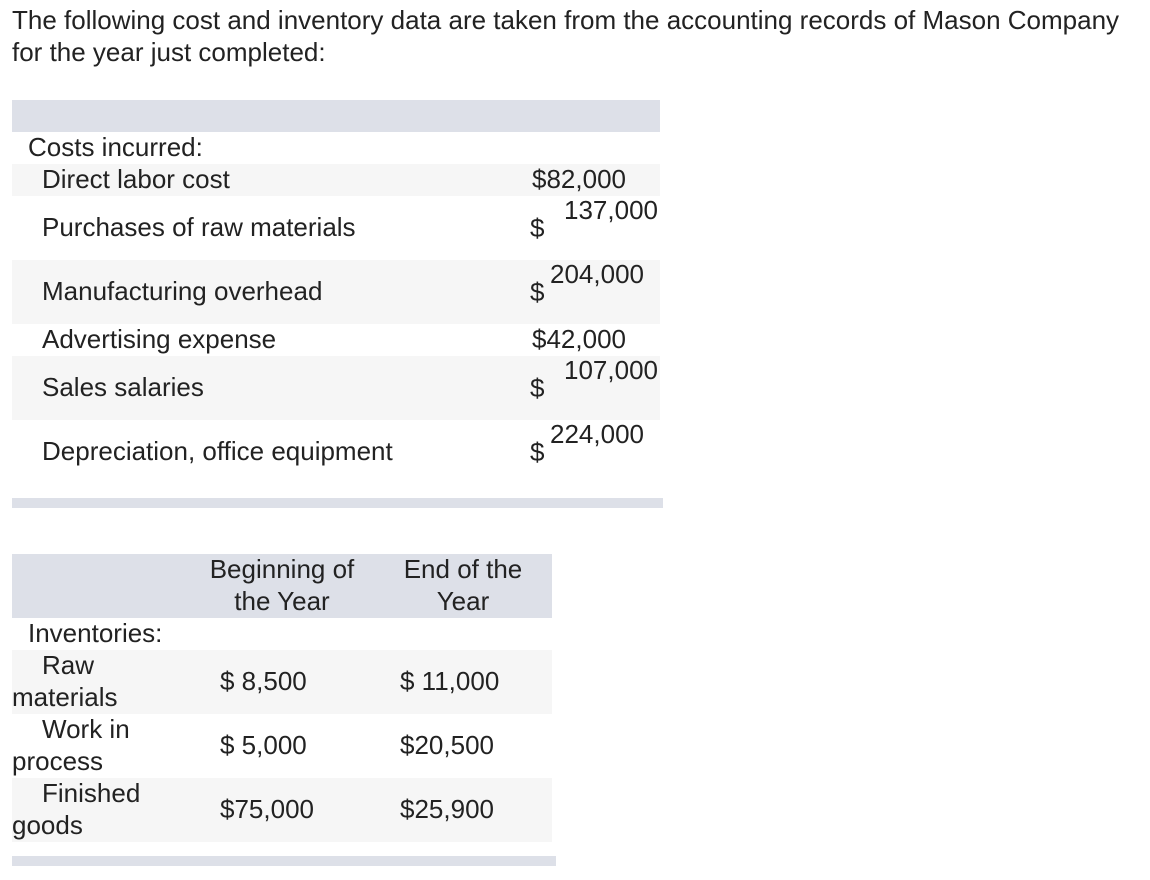  I want to click on cost-amount-direct-labor: $82,000, so click(579, 179).